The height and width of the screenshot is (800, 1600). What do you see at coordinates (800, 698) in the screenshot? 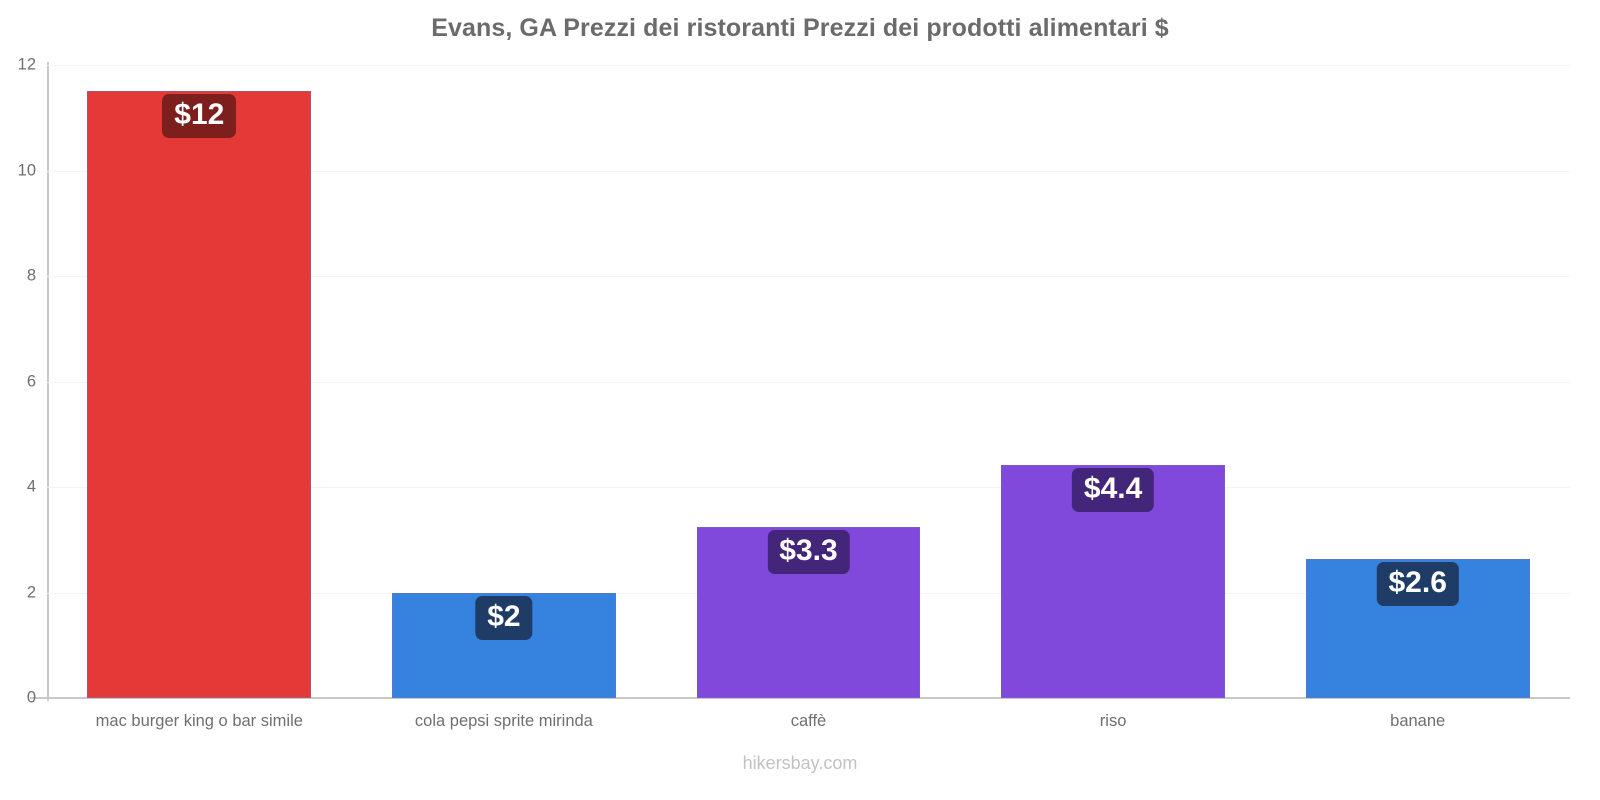
I see `x-axis-line` at bounding box center [800, 698].